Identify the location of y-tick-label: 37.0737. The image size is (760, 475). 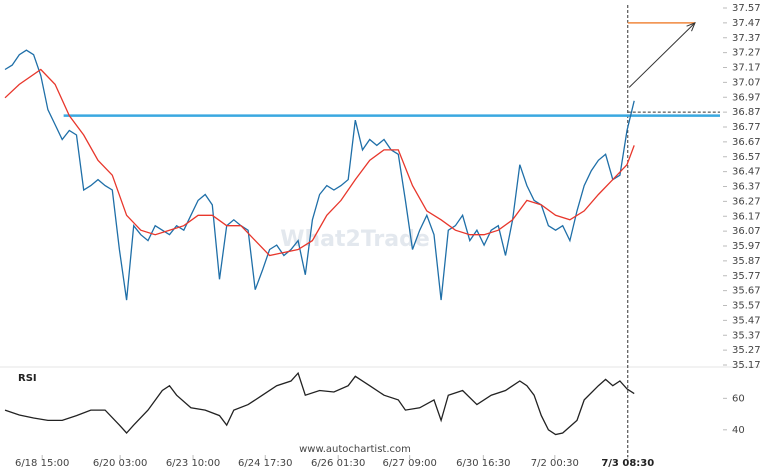
(746, 82).